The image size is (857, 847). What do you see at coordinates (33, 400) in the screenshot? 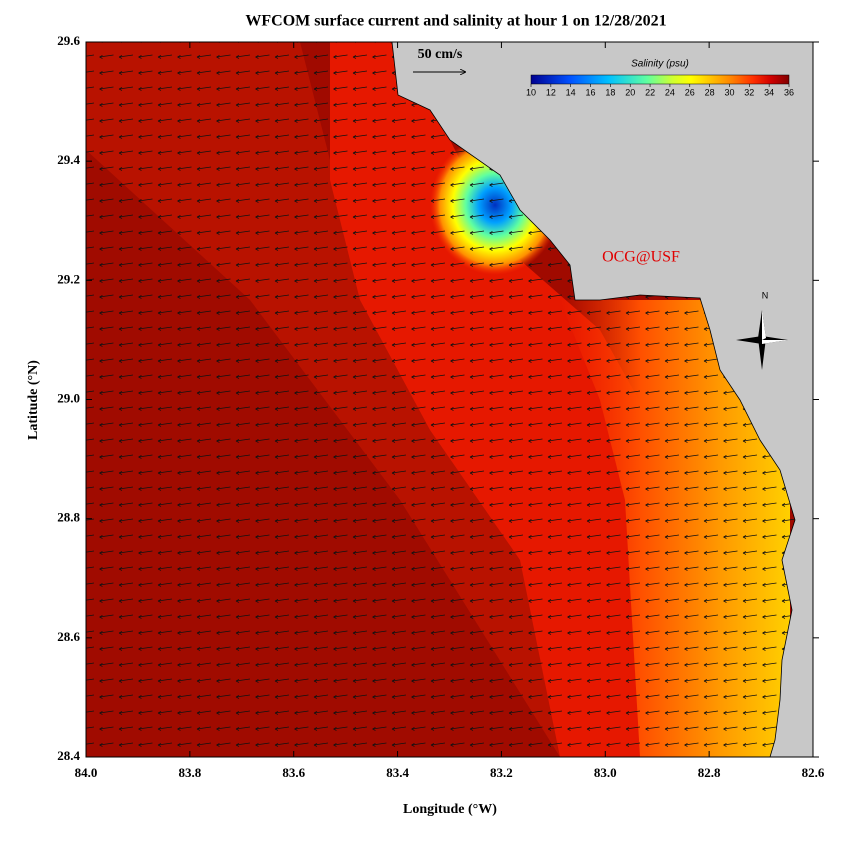
I see `y-axis-label: Latitude (°N)` at bounding box center [33, 400].